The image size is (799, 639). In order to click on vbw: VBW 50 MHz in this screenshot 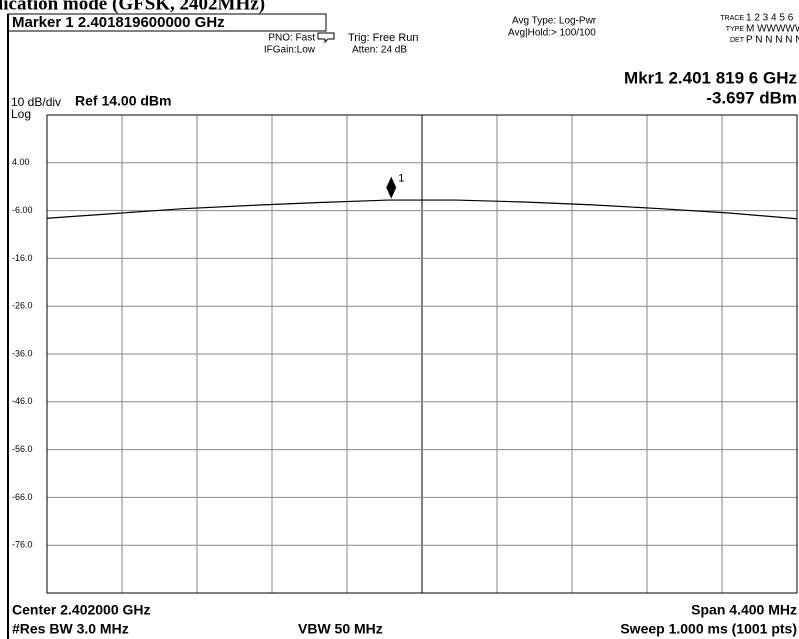, I will do `click(340, 629)`.